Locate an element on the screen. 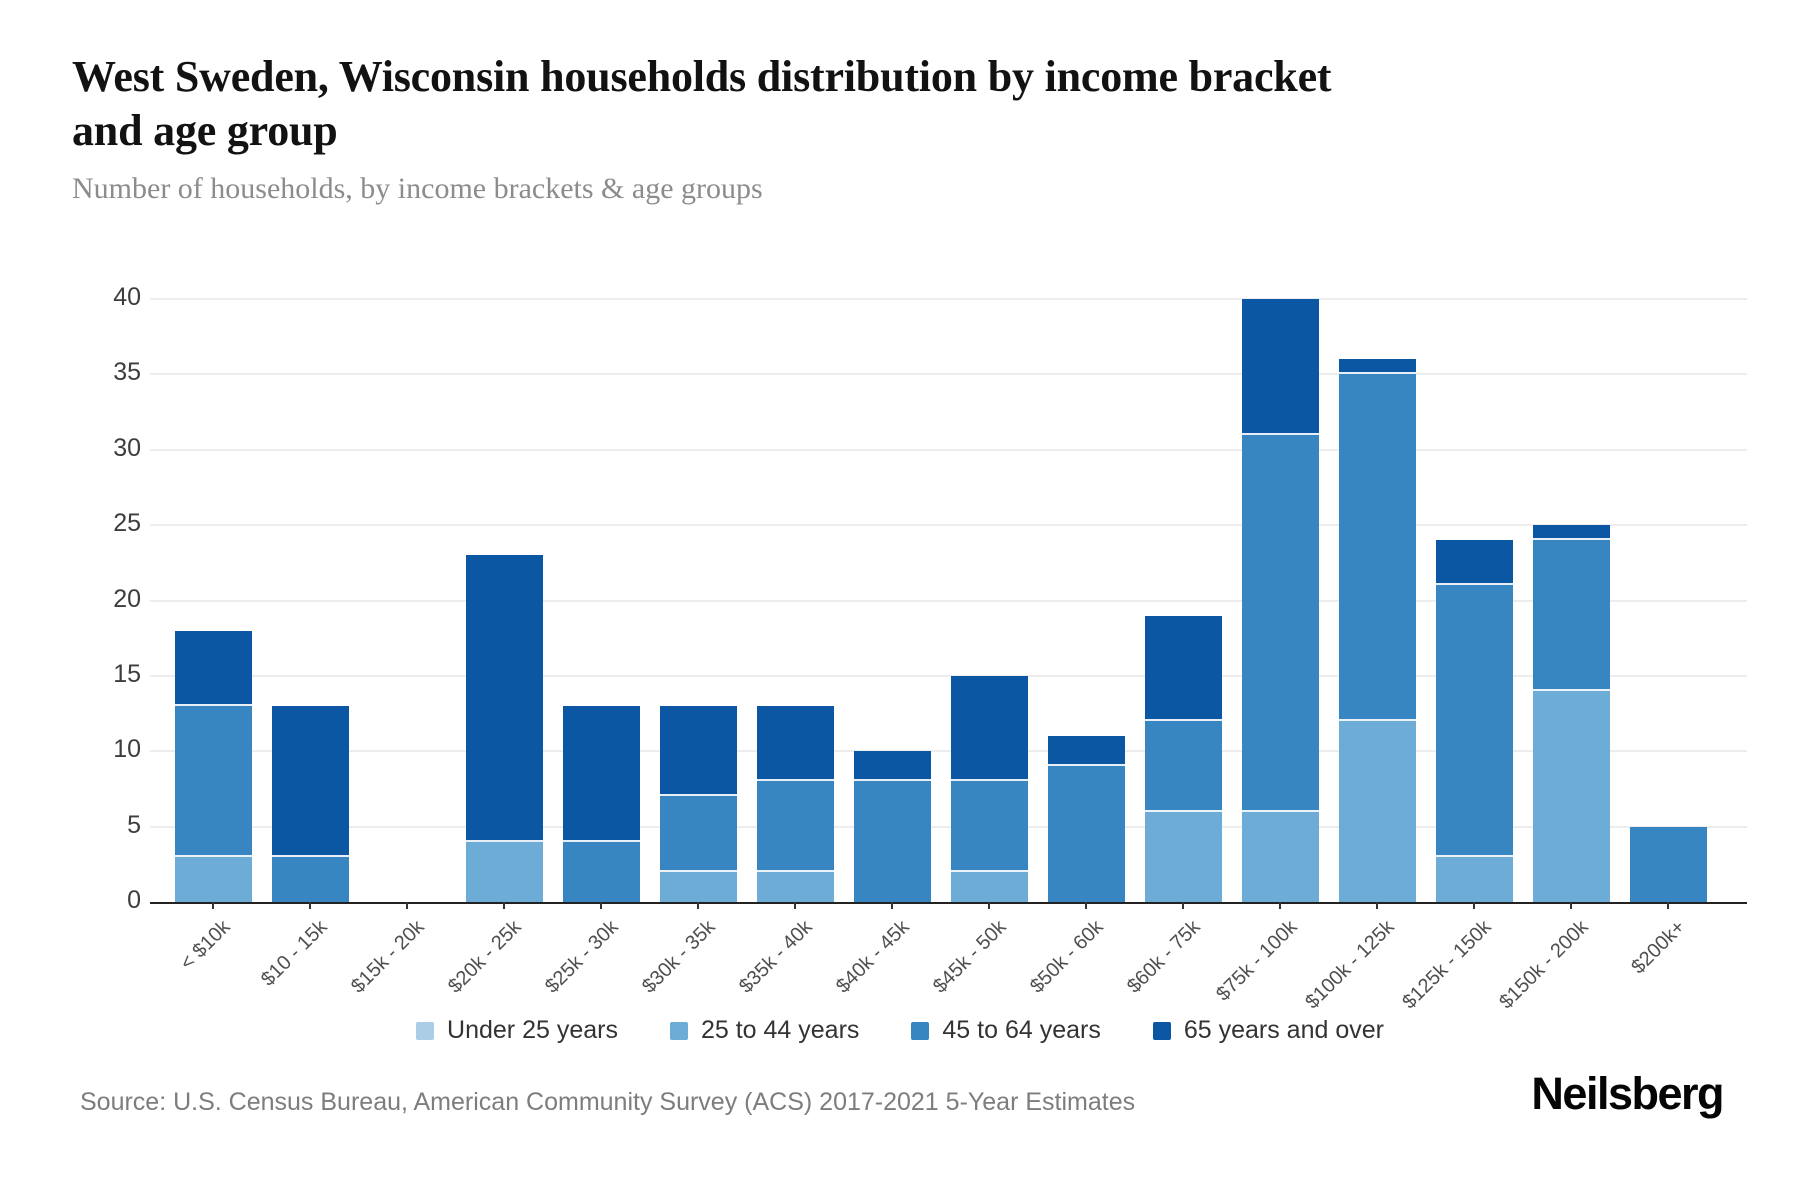 Image resolution: width=1800 pixels, height=1200 pixels. bar-$60k - 75k is located at coordinates (1183, 600).